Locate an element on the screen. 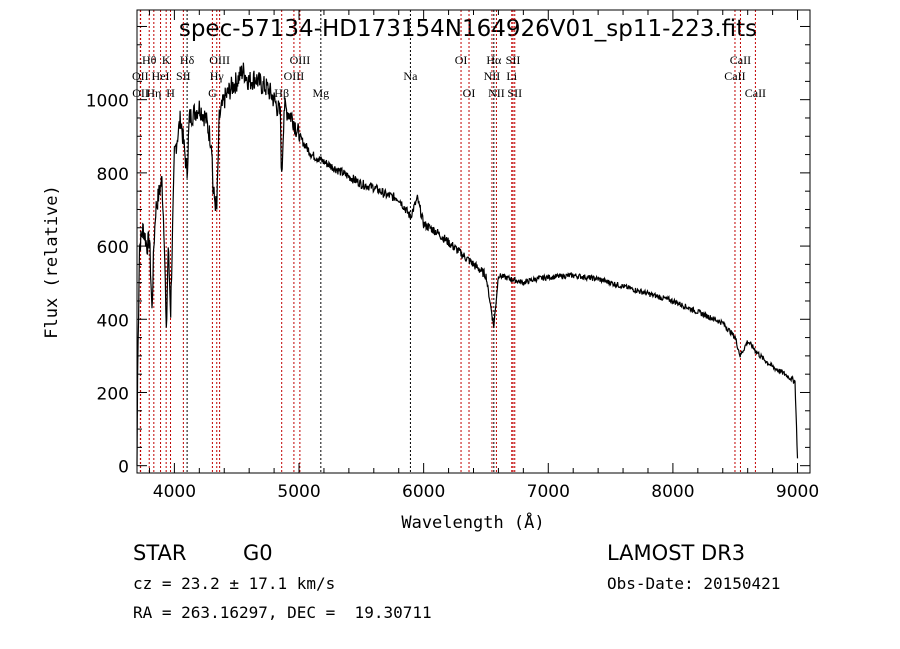 The image size is (900, 649). survey-name: LAMOST DR3 is located at coordinates (676, 553).